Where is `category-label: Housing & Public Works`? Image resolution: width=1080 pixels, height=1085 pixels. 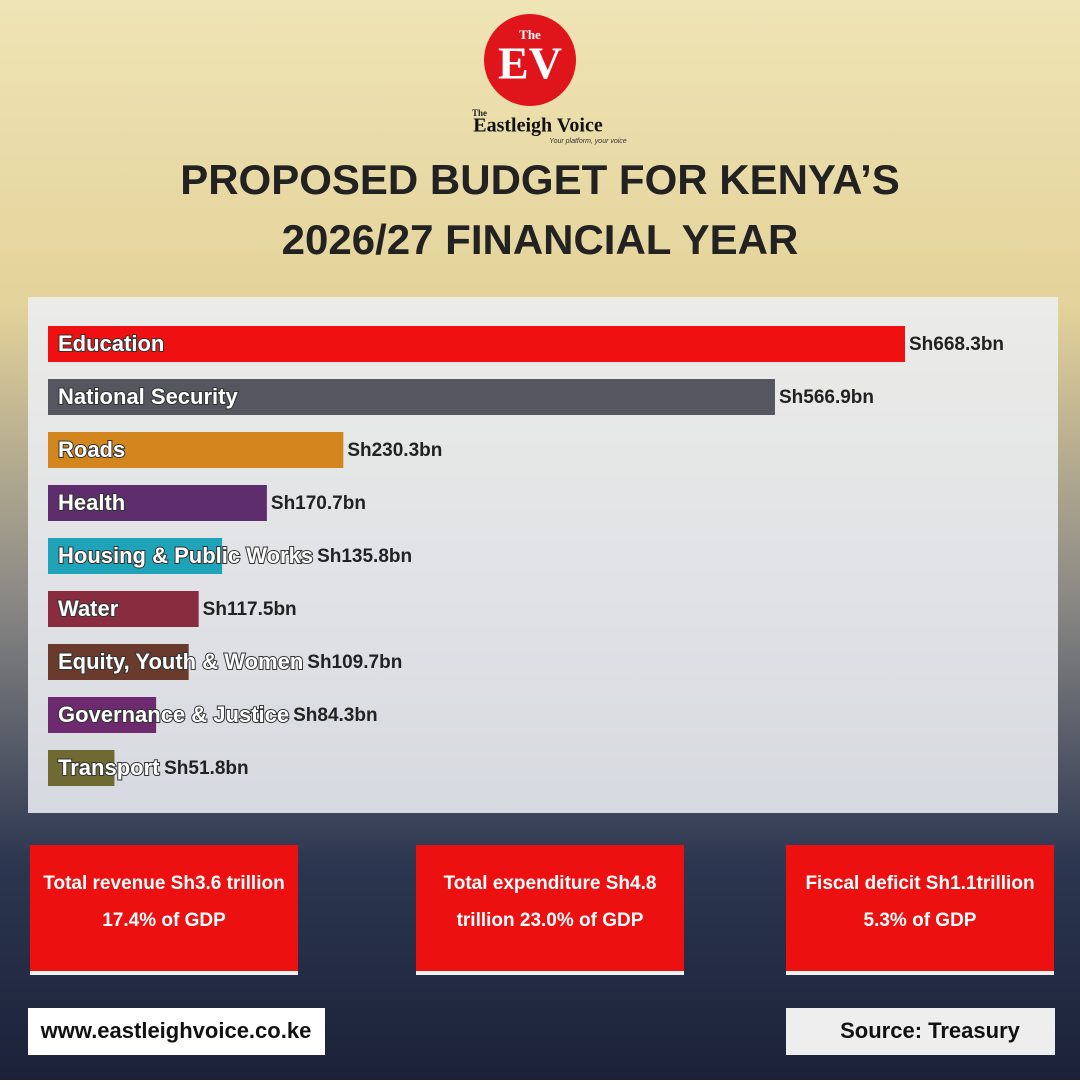 category-label: Housing & Public Works is located at coordinates (185, 555).